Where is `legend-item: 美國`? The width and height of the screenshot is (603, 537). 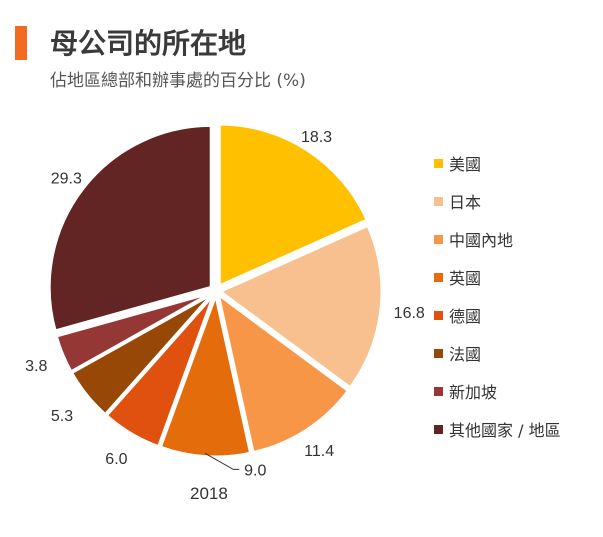 legend-item: 美國 is located at coordinates (516, 163).